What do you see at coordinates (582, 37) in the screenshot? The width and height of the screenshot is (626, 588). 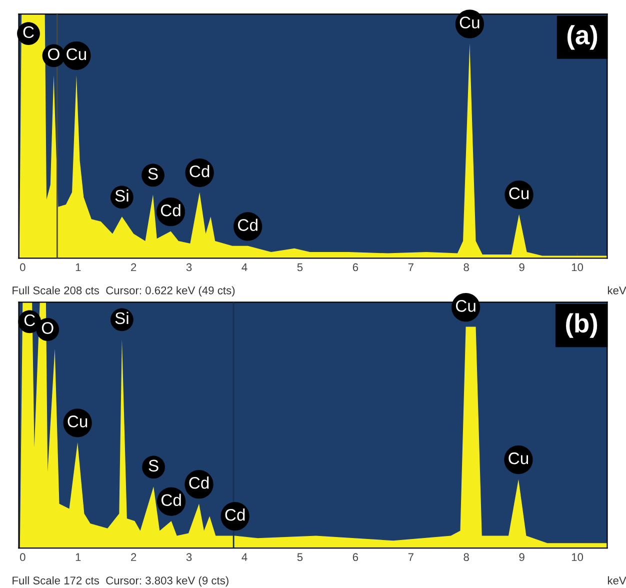 I see `chart-title: (a)` at bounding box center [582, 37].